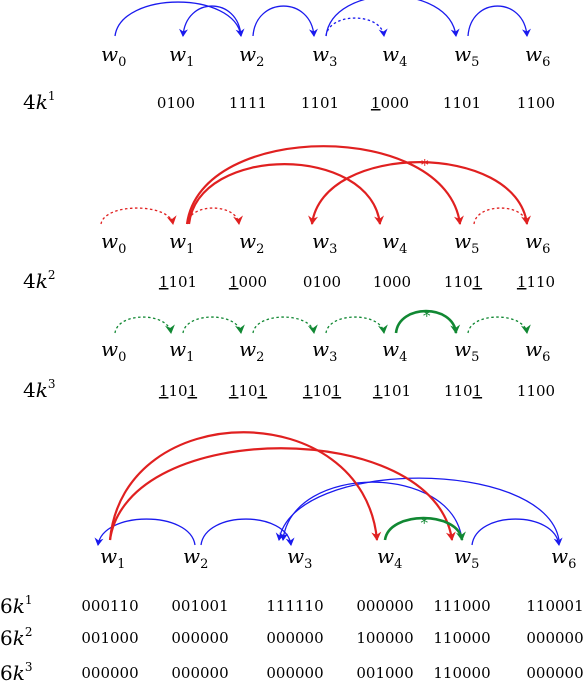 The width and height of the screenshot is (586, 688). What do you see at coordinates (458, 282) in the screenshot?
I see `code-digits: 110` at bounding box center [458, 282].